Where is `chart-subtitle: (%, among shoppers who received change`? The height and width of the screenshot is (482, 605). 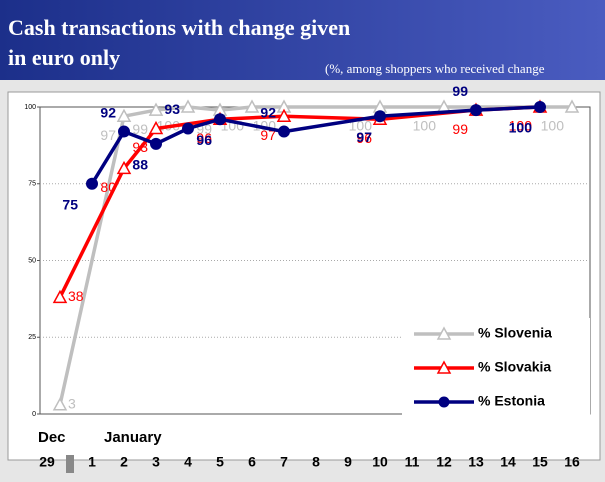
chart-subtitle: (%, among shoppers who received change is located at coordinates (435, 68).